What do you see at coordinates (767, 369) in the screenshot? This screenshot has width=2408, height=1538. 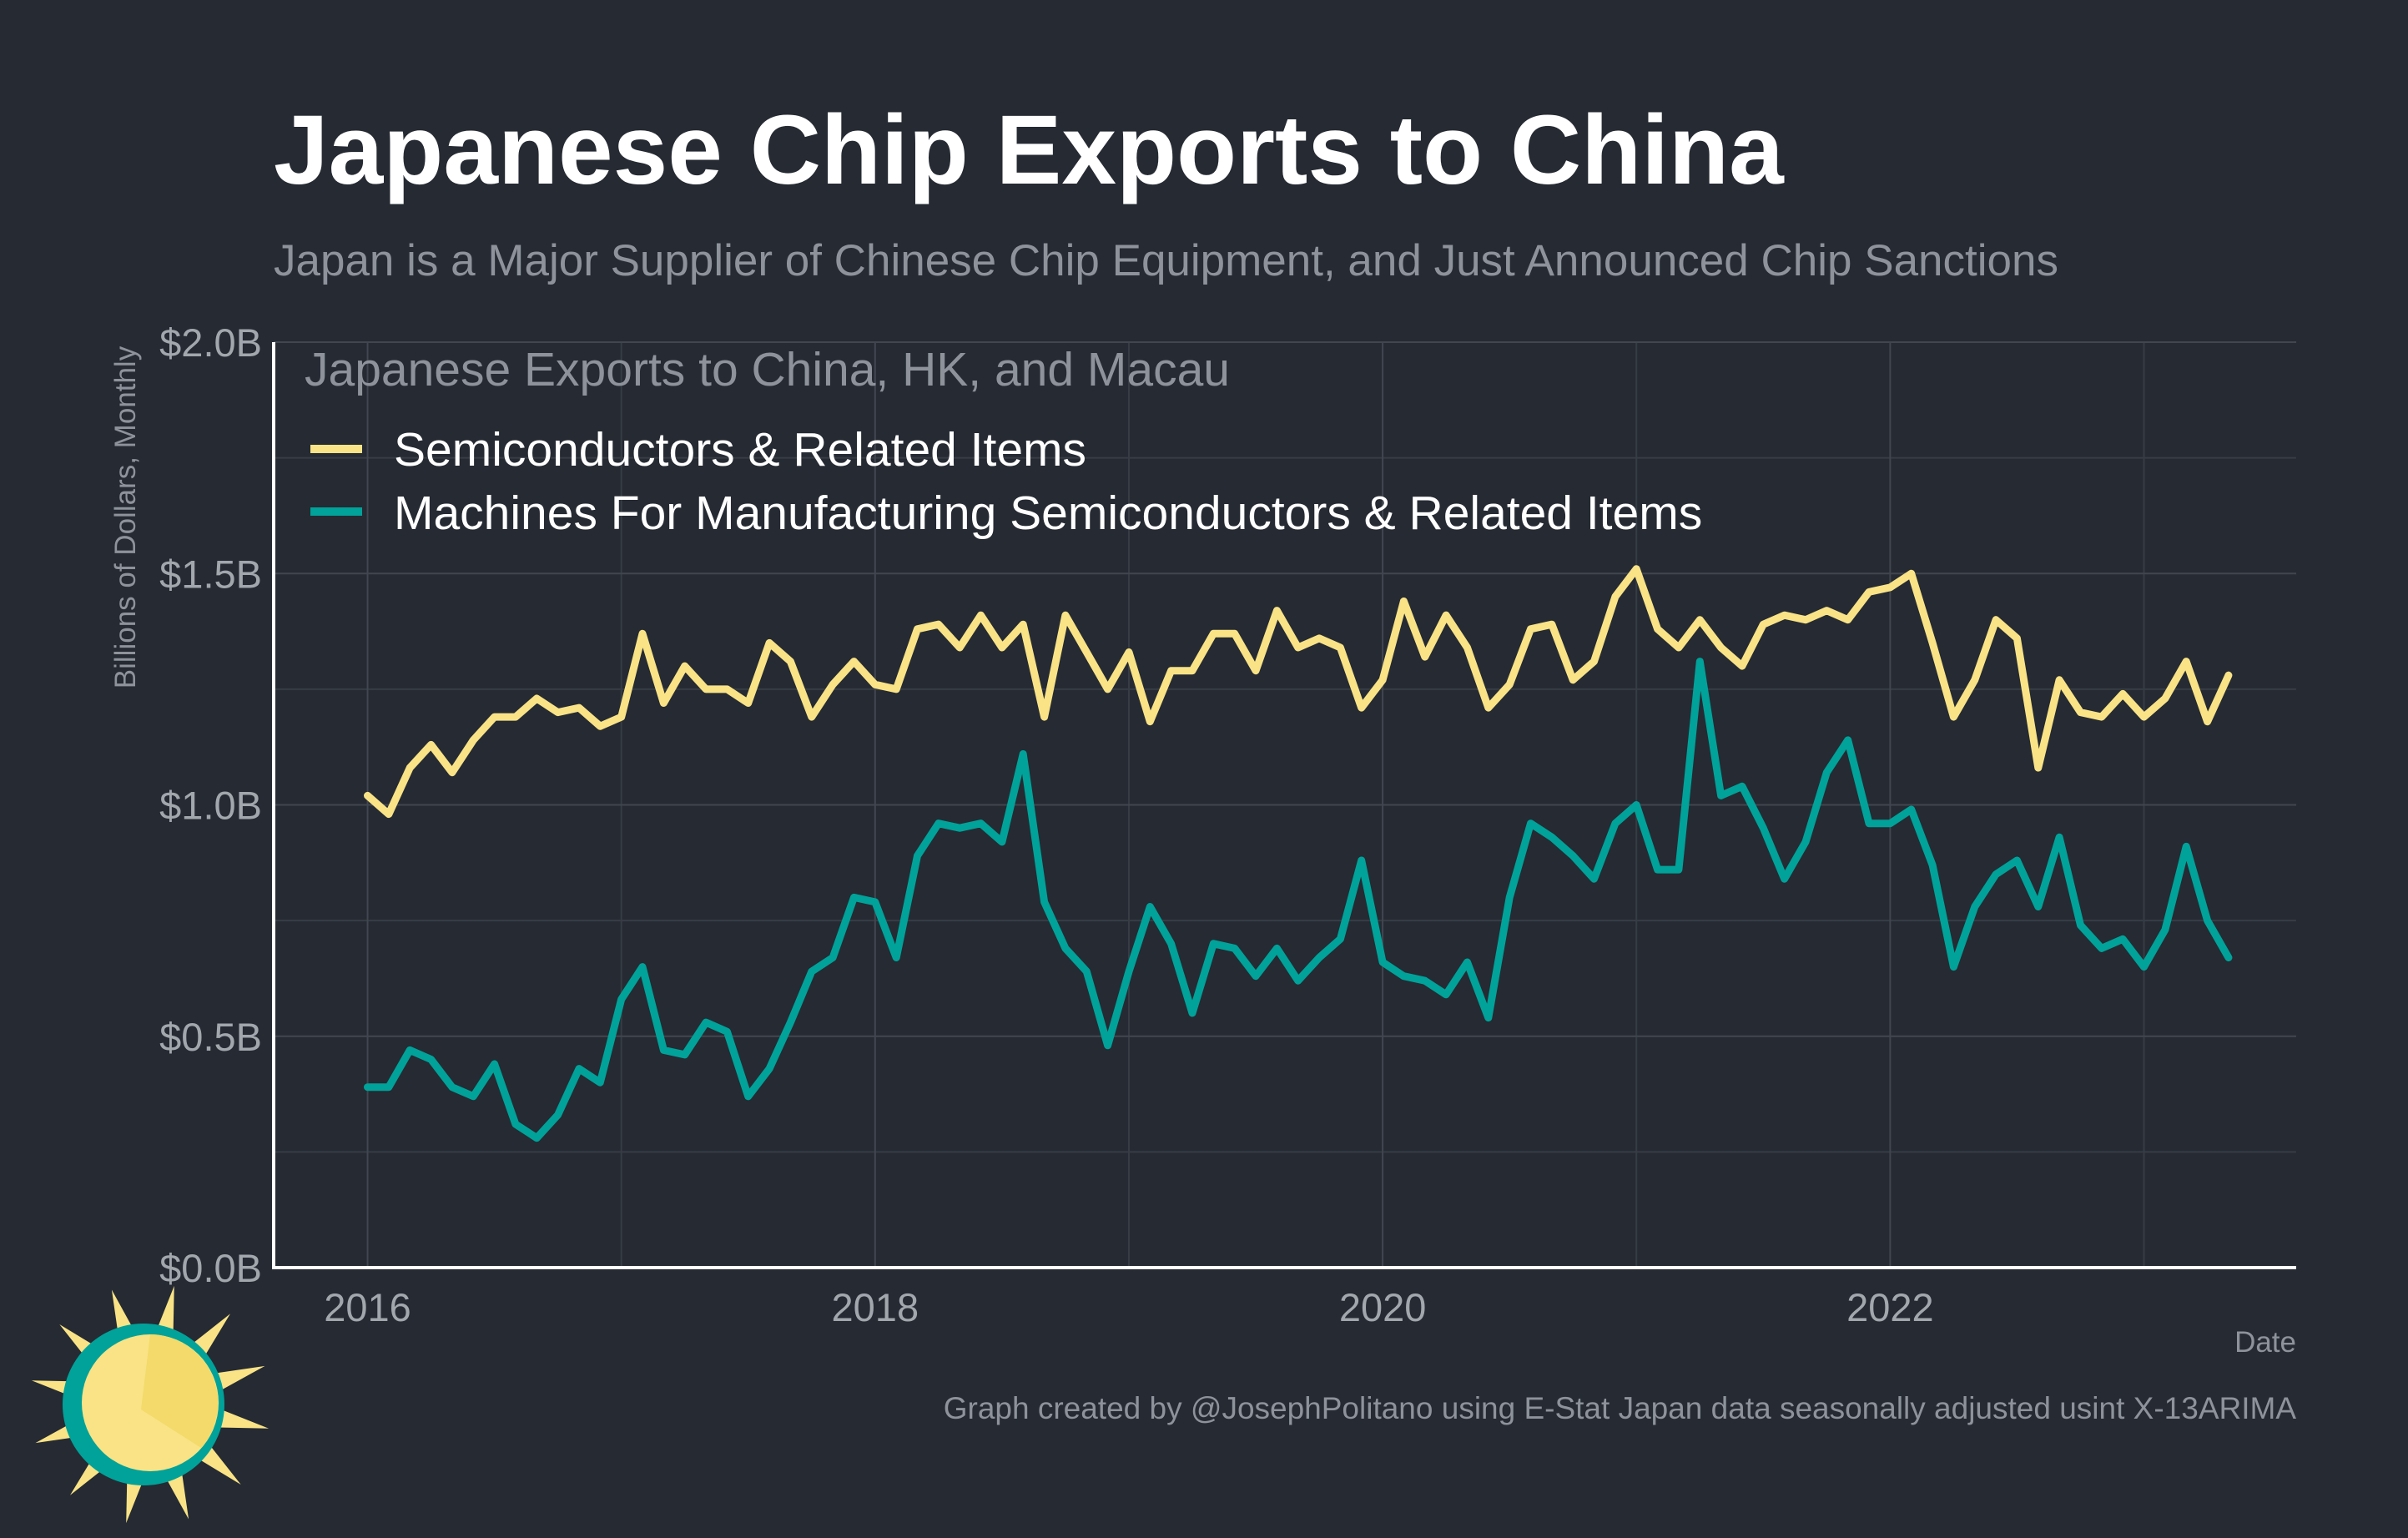 I see `legend-title: Japanese Exports to China, HK, and Macau` at bounding box center [767, 369].